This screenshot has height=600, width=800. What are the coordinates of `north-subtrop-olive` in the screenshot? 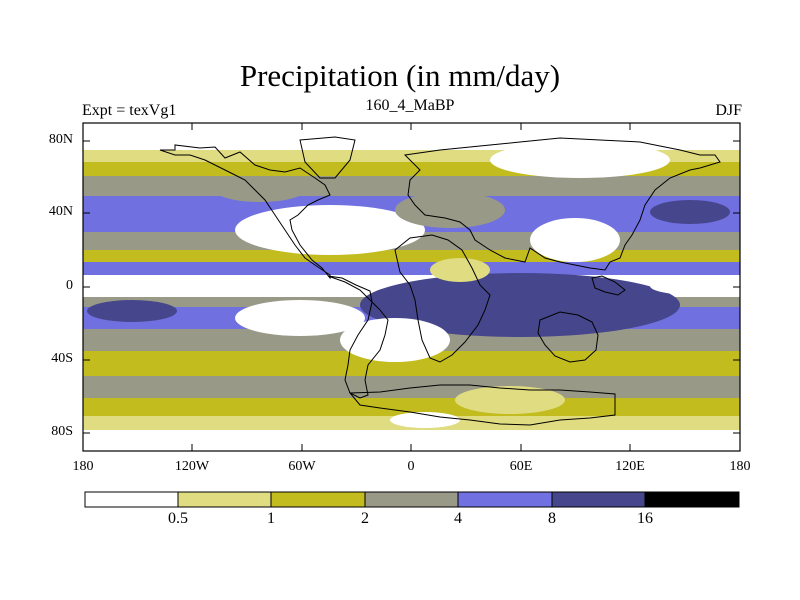 It's located at (411, 256).